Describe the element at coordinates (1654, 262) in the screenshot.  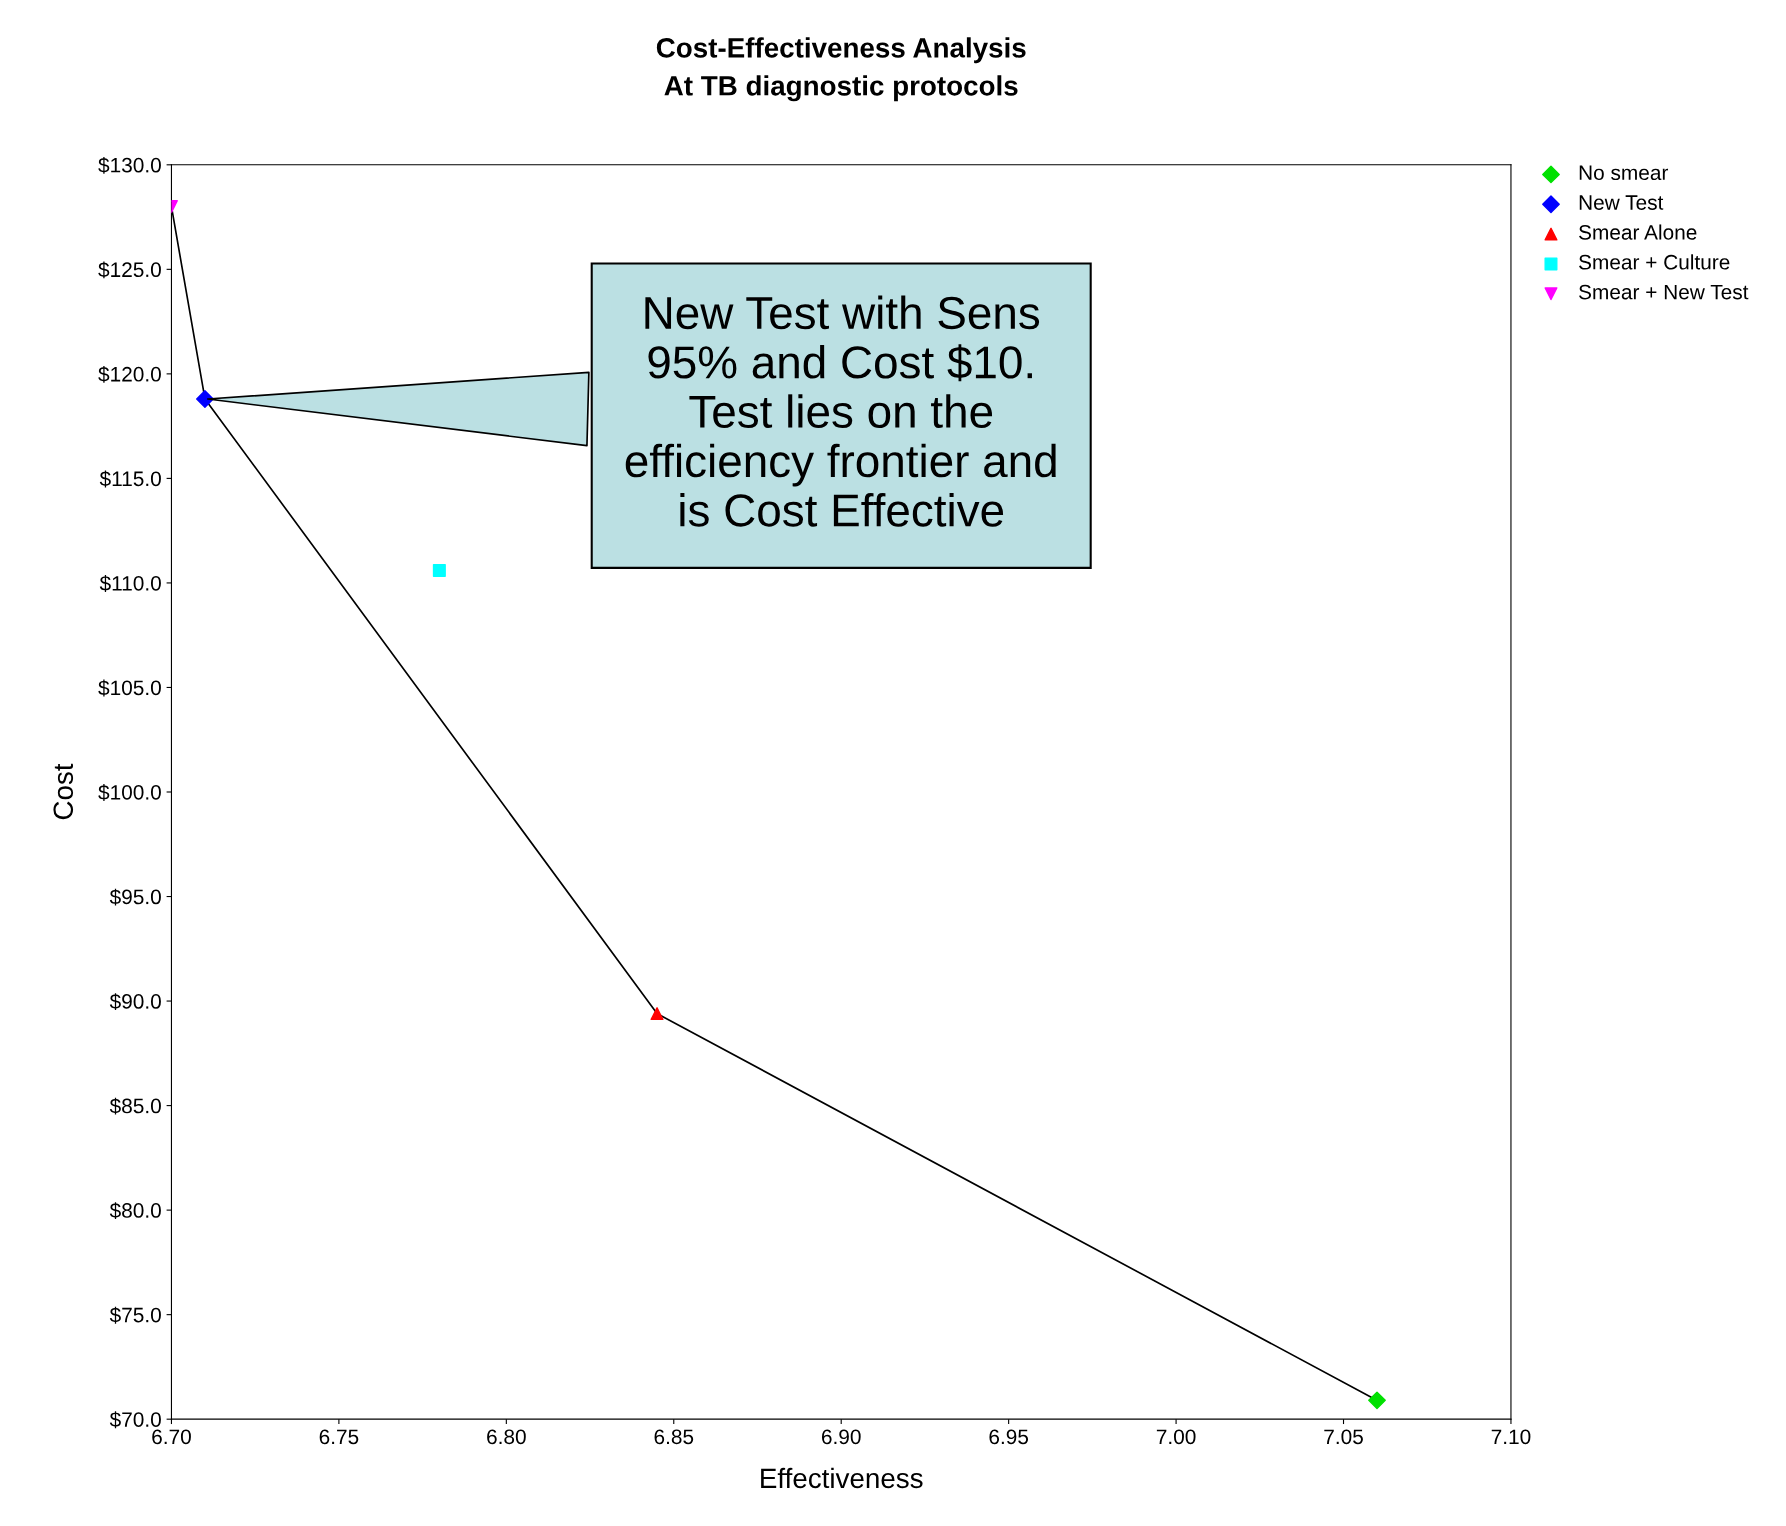
I see `legend-label: Smear + Culture` at that location.